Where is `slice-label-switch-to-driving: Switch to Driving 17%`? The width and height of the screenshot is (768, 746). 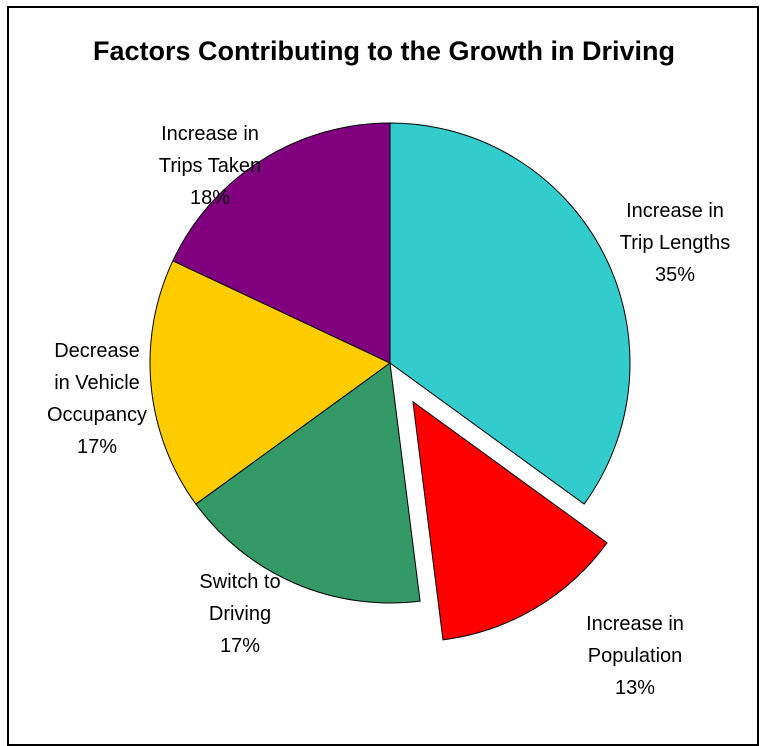
slice-label-switch-to-driving: Switch to Driving 17% is located at coordinates (239, 614).